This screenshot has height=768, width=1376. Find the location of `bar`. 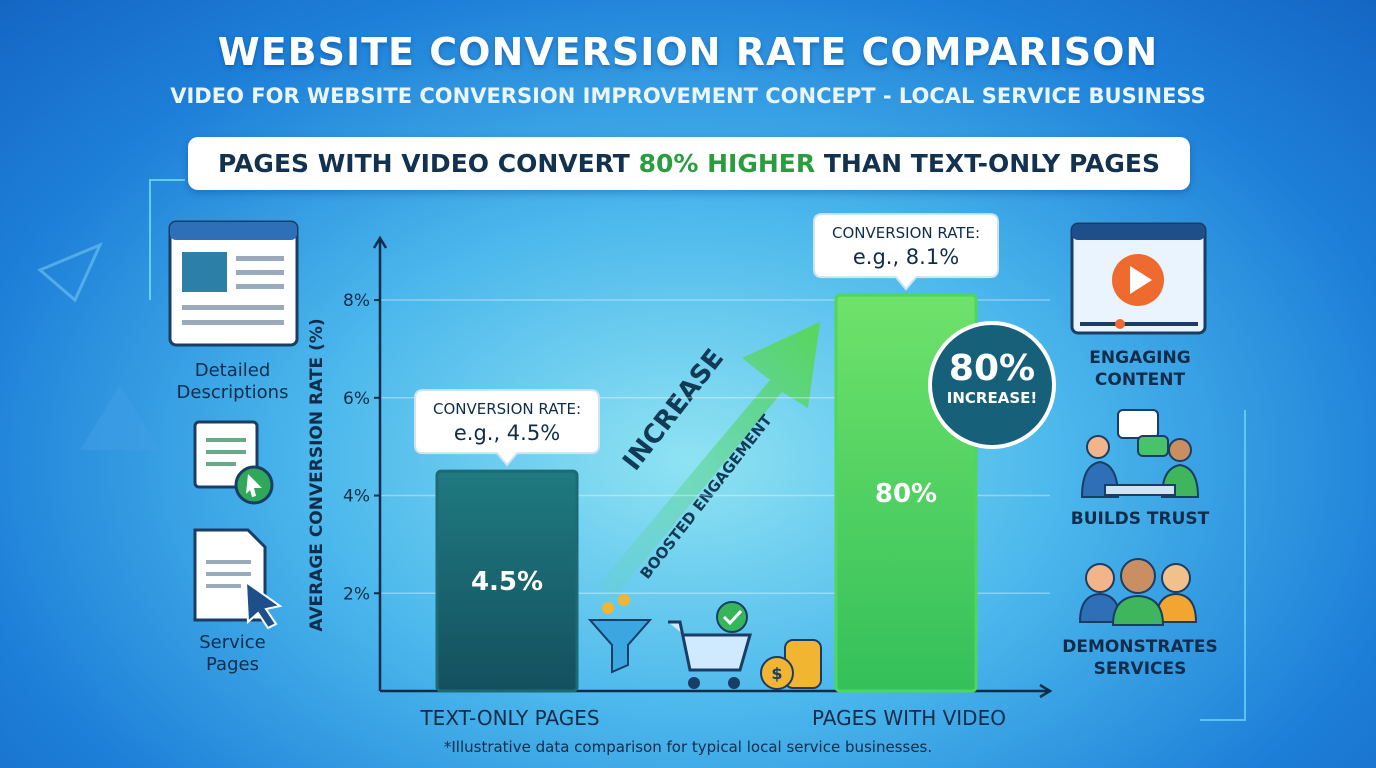

bar is located at coordinates (507, 581).